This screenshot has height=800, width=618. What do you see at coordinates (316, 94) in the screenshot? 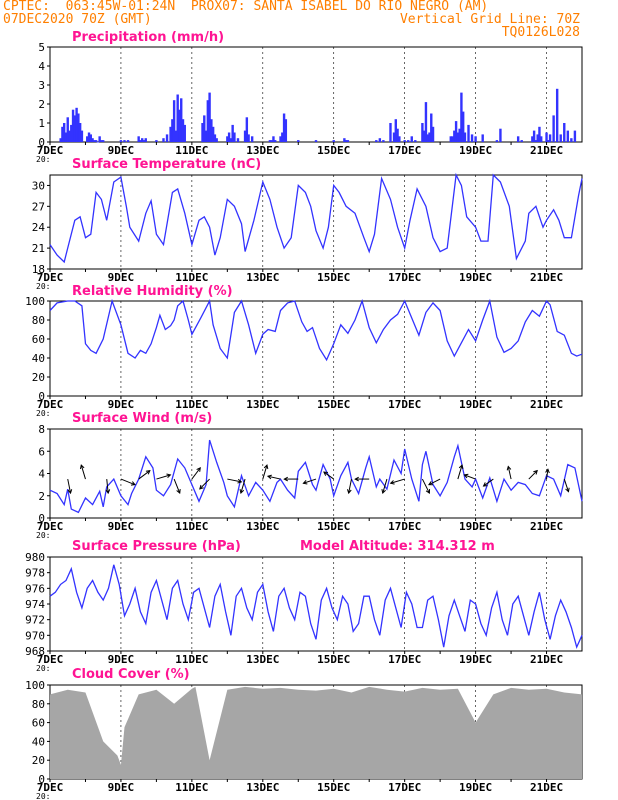
I see `panel-frame` at bounding box center [316, 94].